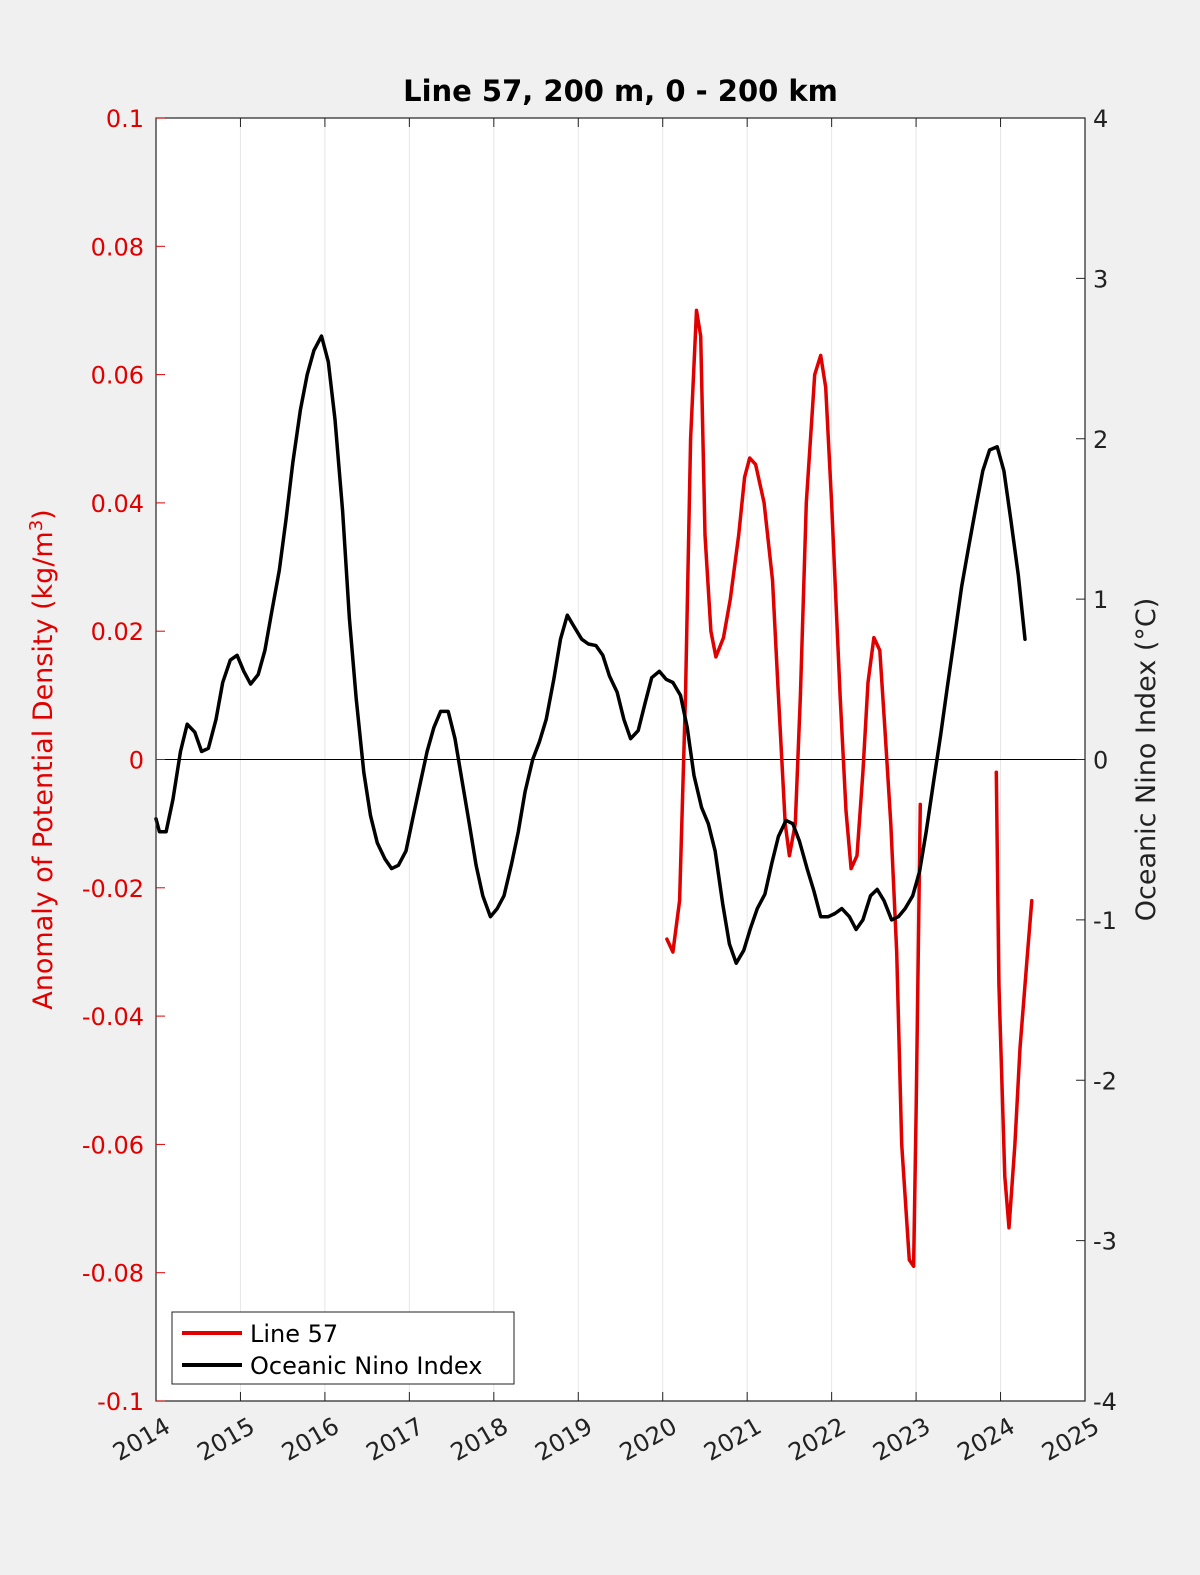  What do you see at coordinates (117, 376) in the screenshot?
I see `y-left-tick-label: 0.06` at bounding box center [117, 376].